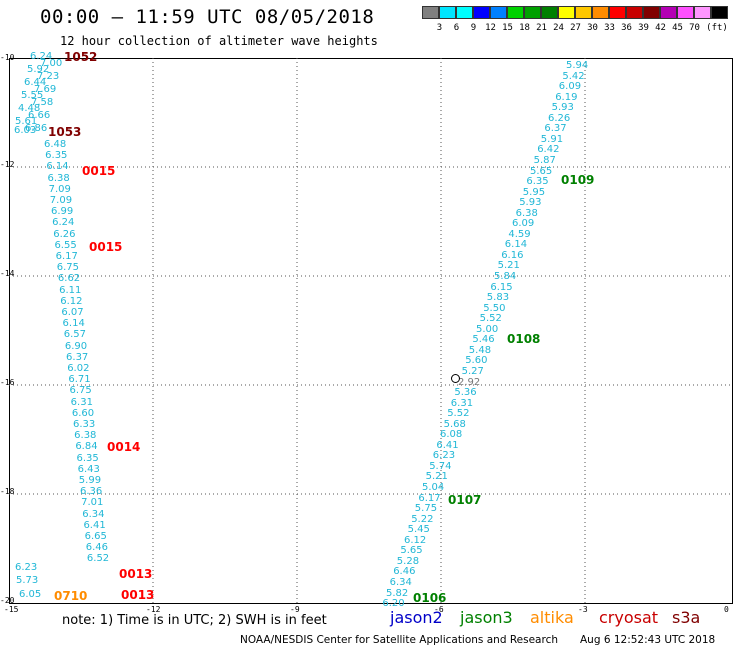  Describe the element at coordinates (469, 382) in the screenshot. I see `wave-height-value: 2.92` at that location.